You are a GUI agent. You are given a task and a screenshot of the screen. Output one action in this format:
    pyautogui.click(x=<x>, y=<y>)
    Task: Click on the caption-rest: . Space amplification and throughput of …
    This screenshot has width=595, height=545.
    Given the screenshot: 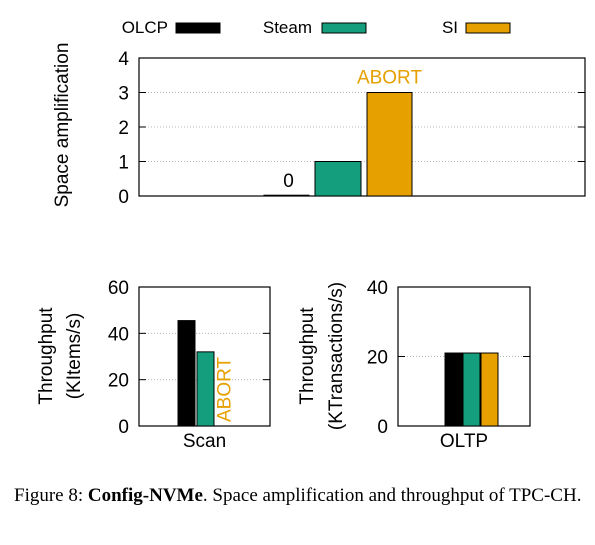 What is the action you would take?
    pyautogui.click(x=392, y=495)
    